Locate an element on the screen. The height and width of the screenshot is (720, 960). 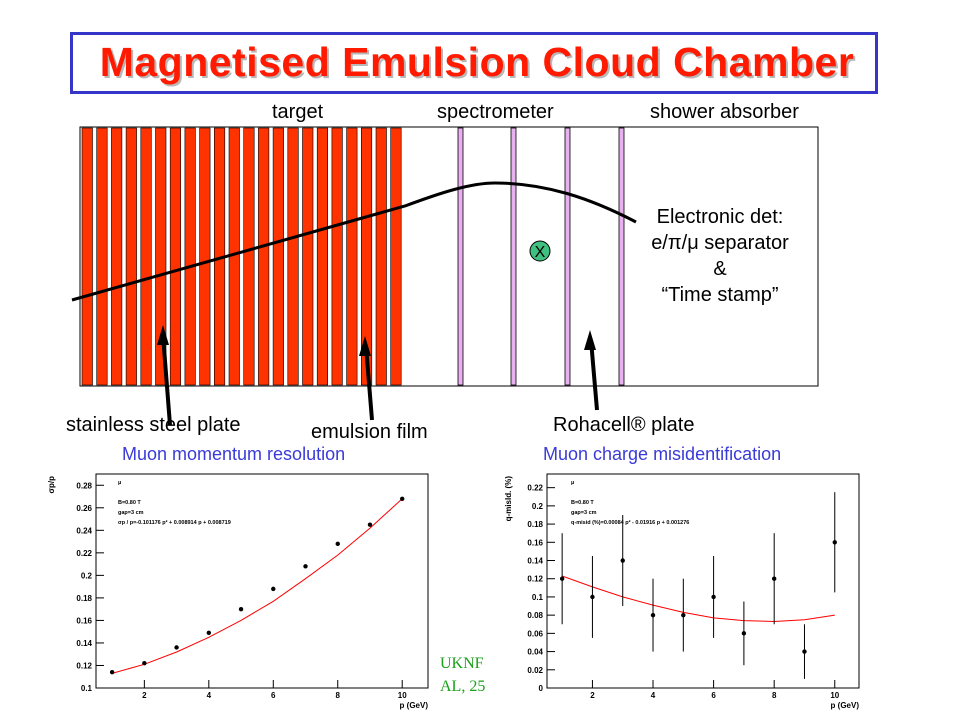
arrow-emulsion is located at coordinates (369, 383).